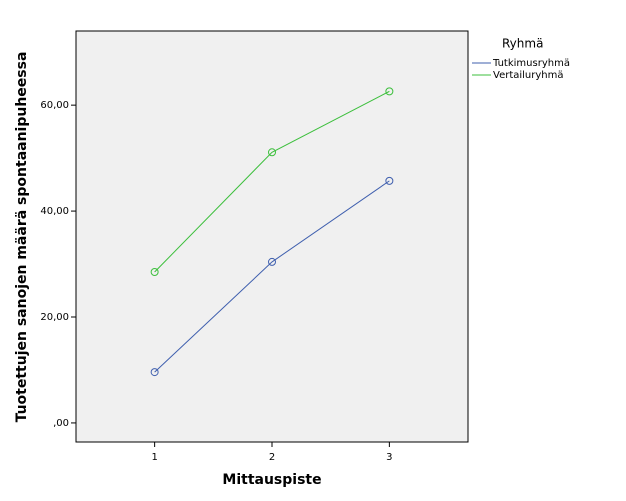 The height and width of the screenshot is (501, 626). Describe the element at coordinates (272, 457) in the screenshot. I see `x-tick-label: 2` at that location.